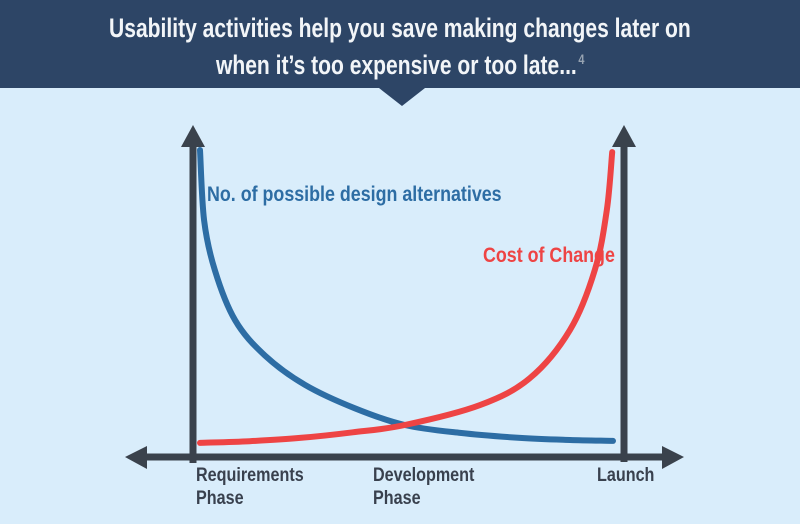 The image size is (800, 524). Describe the element at coordinates (673, 457) in the screenshot. I see `x-axis-right-arrowhead-icon` at that location.